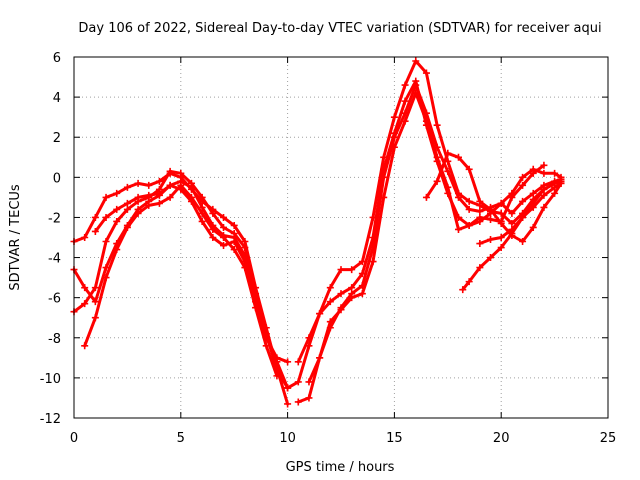 This screenshot has width=640, height=480. I want to click on x-tick-label: 25, so click(608, 438).